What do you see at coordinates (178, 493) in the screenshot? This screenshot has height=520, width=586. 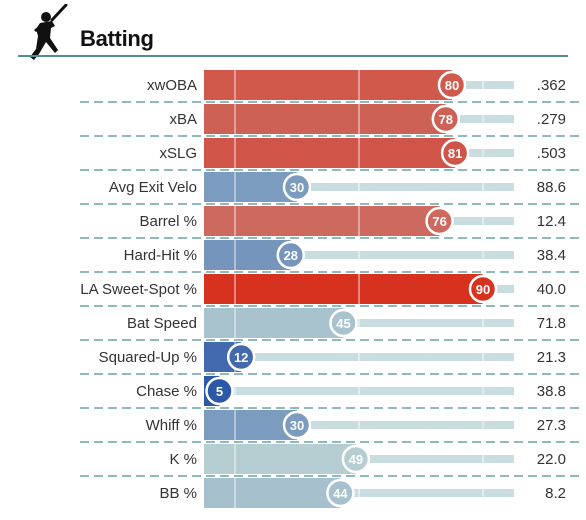 I see `metric-label: BB %` at bounding box center [178, 493].